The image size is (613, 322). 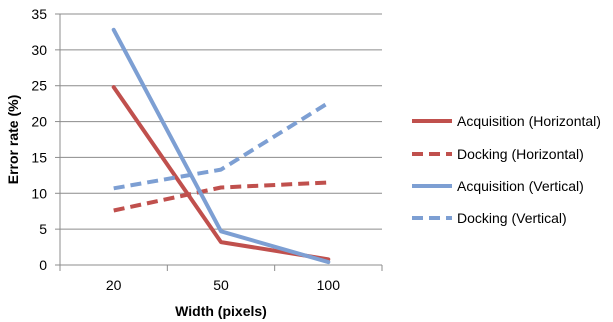 What do you see at coordinates (512, 218) in the screenshot?
I see `legend-label: Docking (Vertical)` at bounding box center [512, 218].